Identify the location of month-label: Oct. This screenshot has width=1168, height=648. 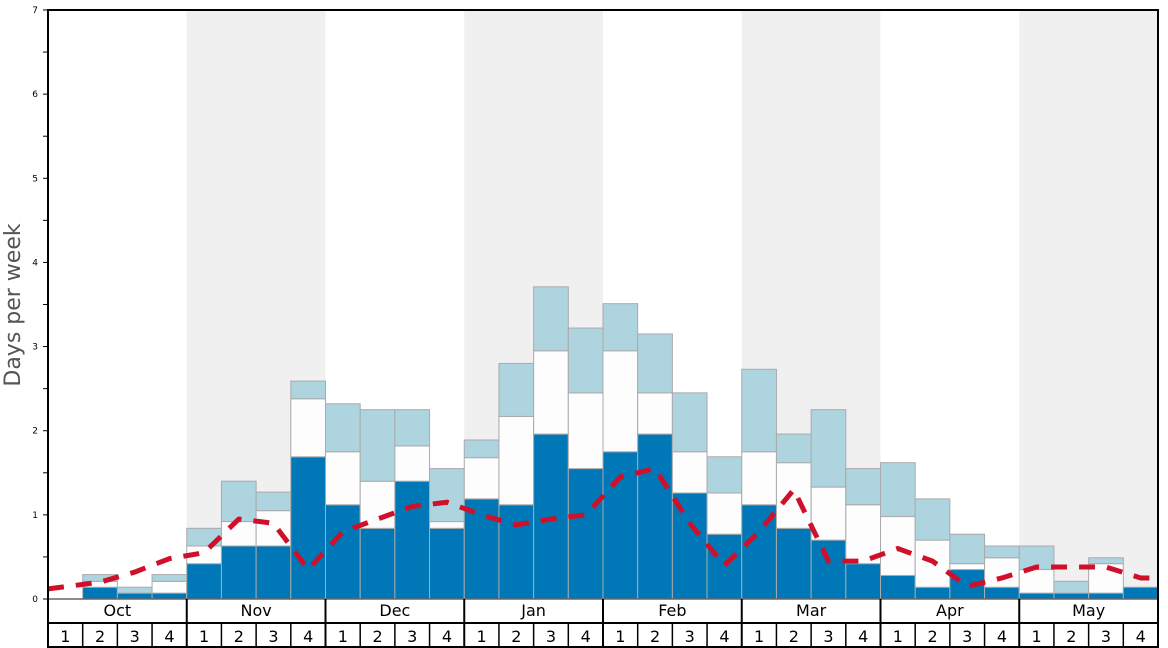
(118, 610).